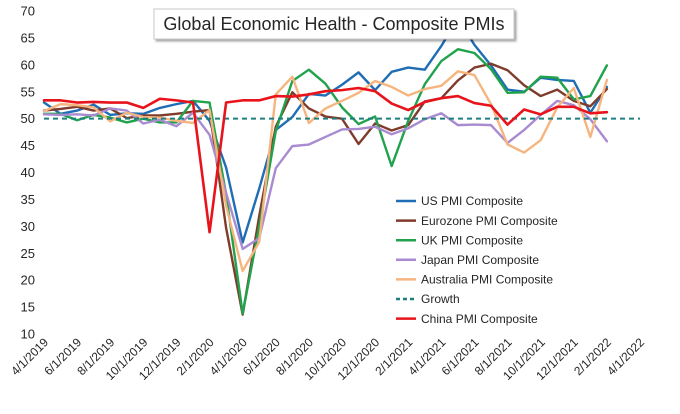 The height and width of the screenshot is (414, 680). What do you see at coordinates (28, 11) in the screenshot?
I see `y-tick-label: 70` at bounding box center [28, 11].